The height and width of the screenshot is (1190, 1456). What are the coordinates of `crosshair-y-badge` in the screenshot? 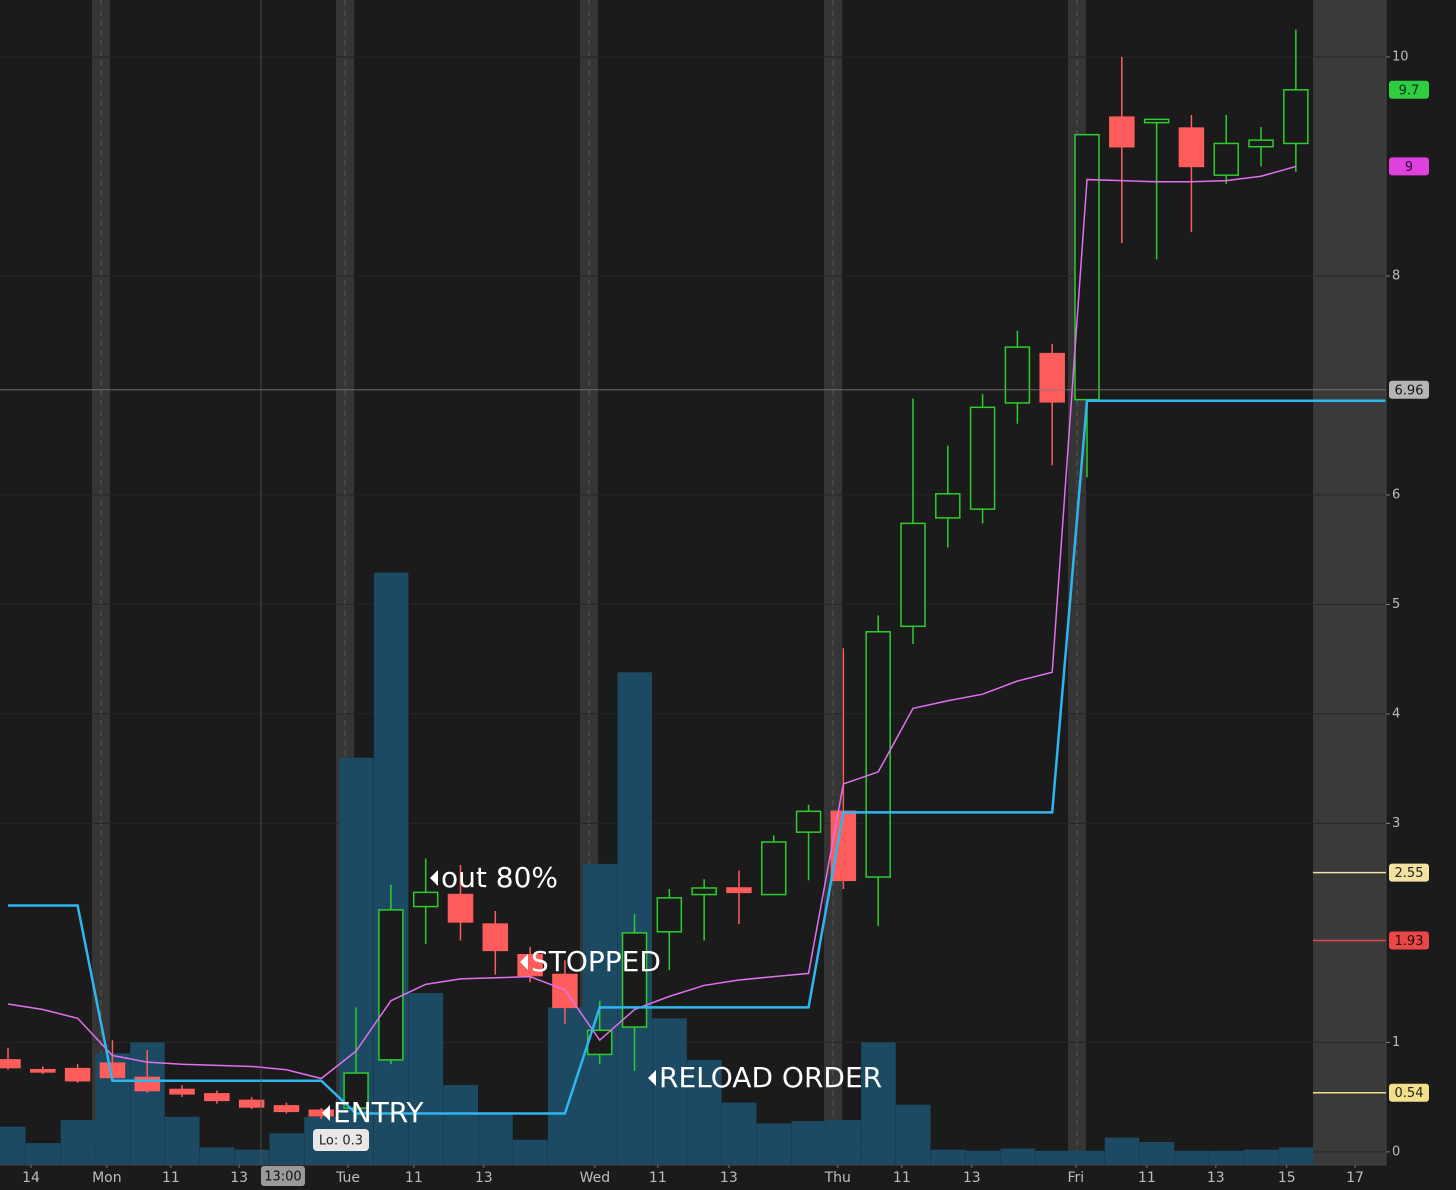 It's located at (1409, 389).